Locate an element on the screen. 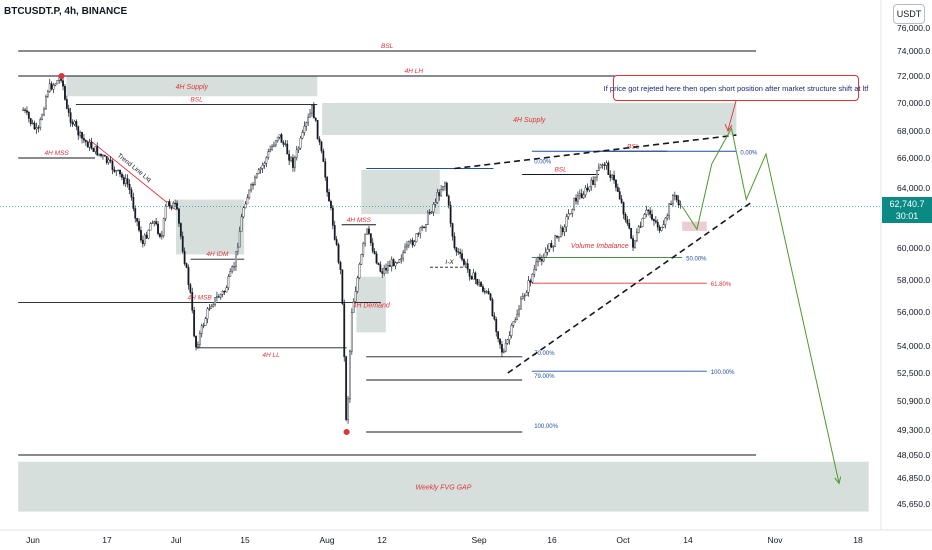 This screenshot has width=932, height=550. y-tick-label: 66,000.0 is located at coordinates (913, 158).